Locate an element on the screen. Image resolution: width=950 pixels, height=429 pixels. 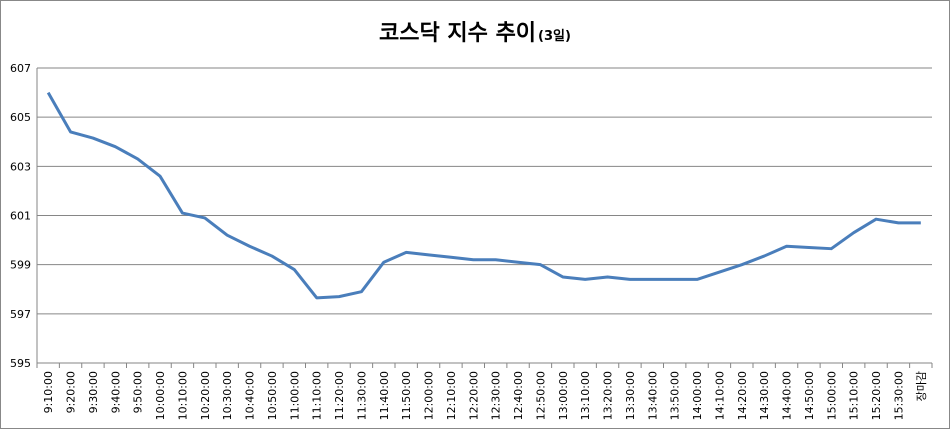
y-tick-label: 605 is located at coordinates (20, 117).